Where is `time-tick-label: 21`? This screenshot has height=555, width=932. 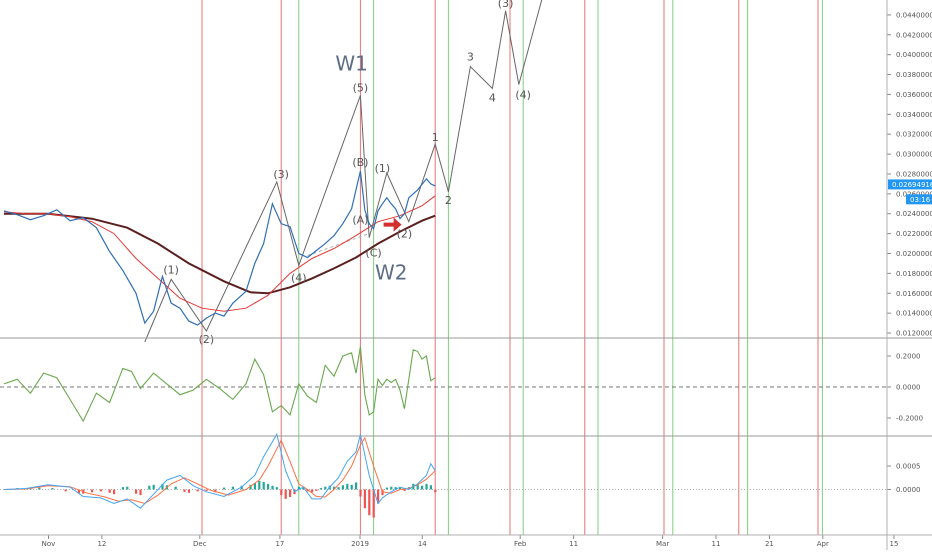
time-tick-label: 21 is located at coordinates (769, 544).